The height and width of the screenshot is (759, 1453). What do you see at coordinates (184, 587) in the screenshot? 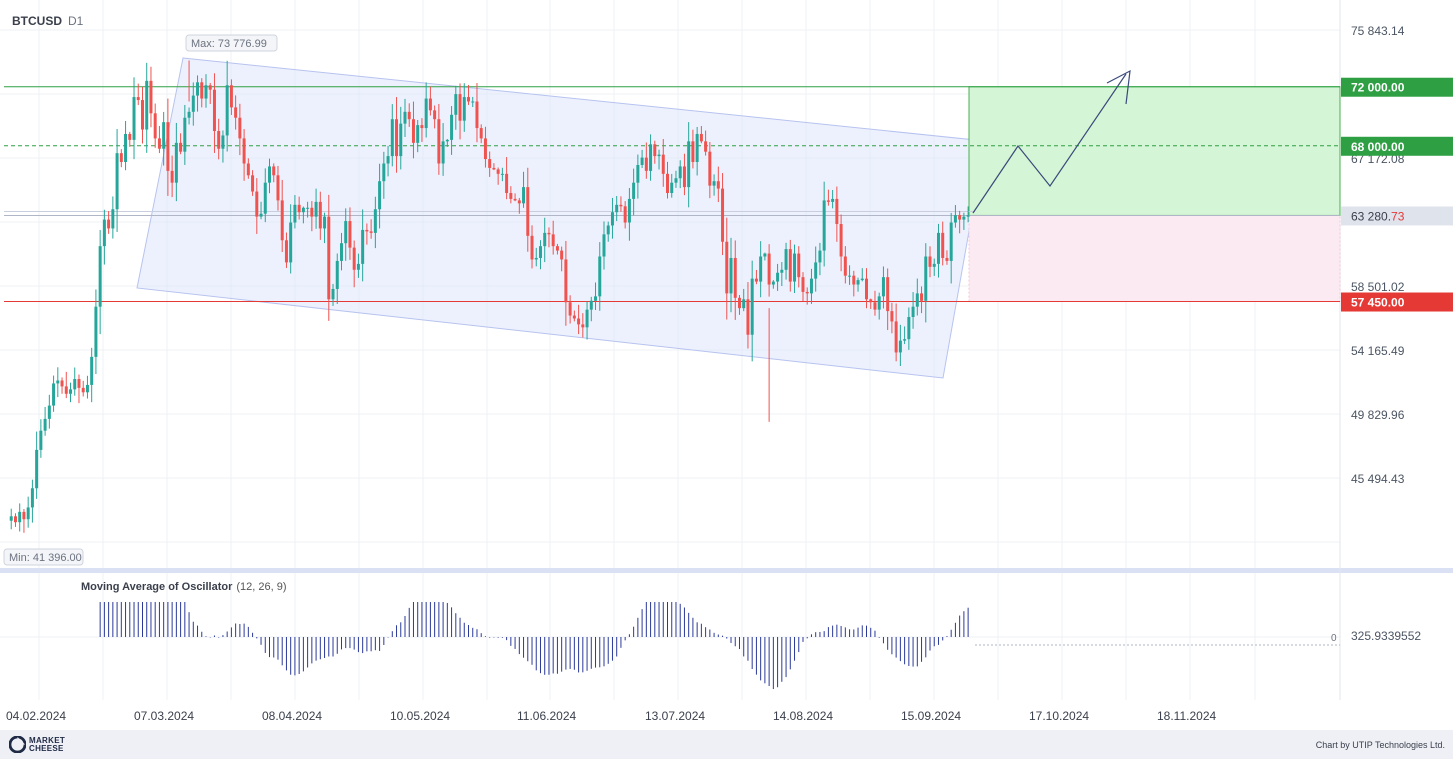
I see `indicator-title: Moving Average of Oscillator (12, 26, 9)` at bounding box center [184, 587].